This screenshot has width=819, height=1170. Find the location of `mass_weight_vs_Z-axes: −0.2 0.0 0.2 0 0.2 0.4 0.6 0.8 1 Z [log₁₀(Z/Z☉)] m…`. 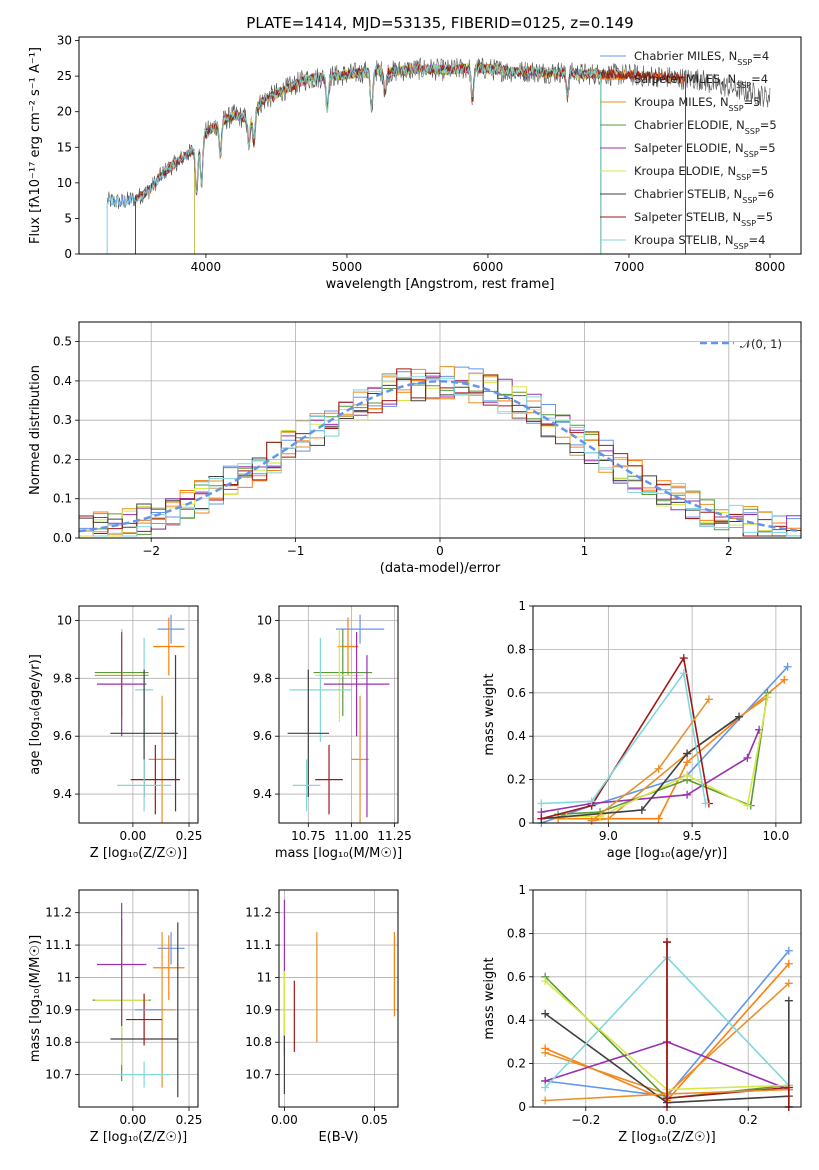

mass_weight_vs_Z-axes: −0.2 0.0 0.2 0 0.2 0.4 0.6 0.8 1 Z [log₁₀(Z/Z☉)] m… is located at coordinates (641, 1014).